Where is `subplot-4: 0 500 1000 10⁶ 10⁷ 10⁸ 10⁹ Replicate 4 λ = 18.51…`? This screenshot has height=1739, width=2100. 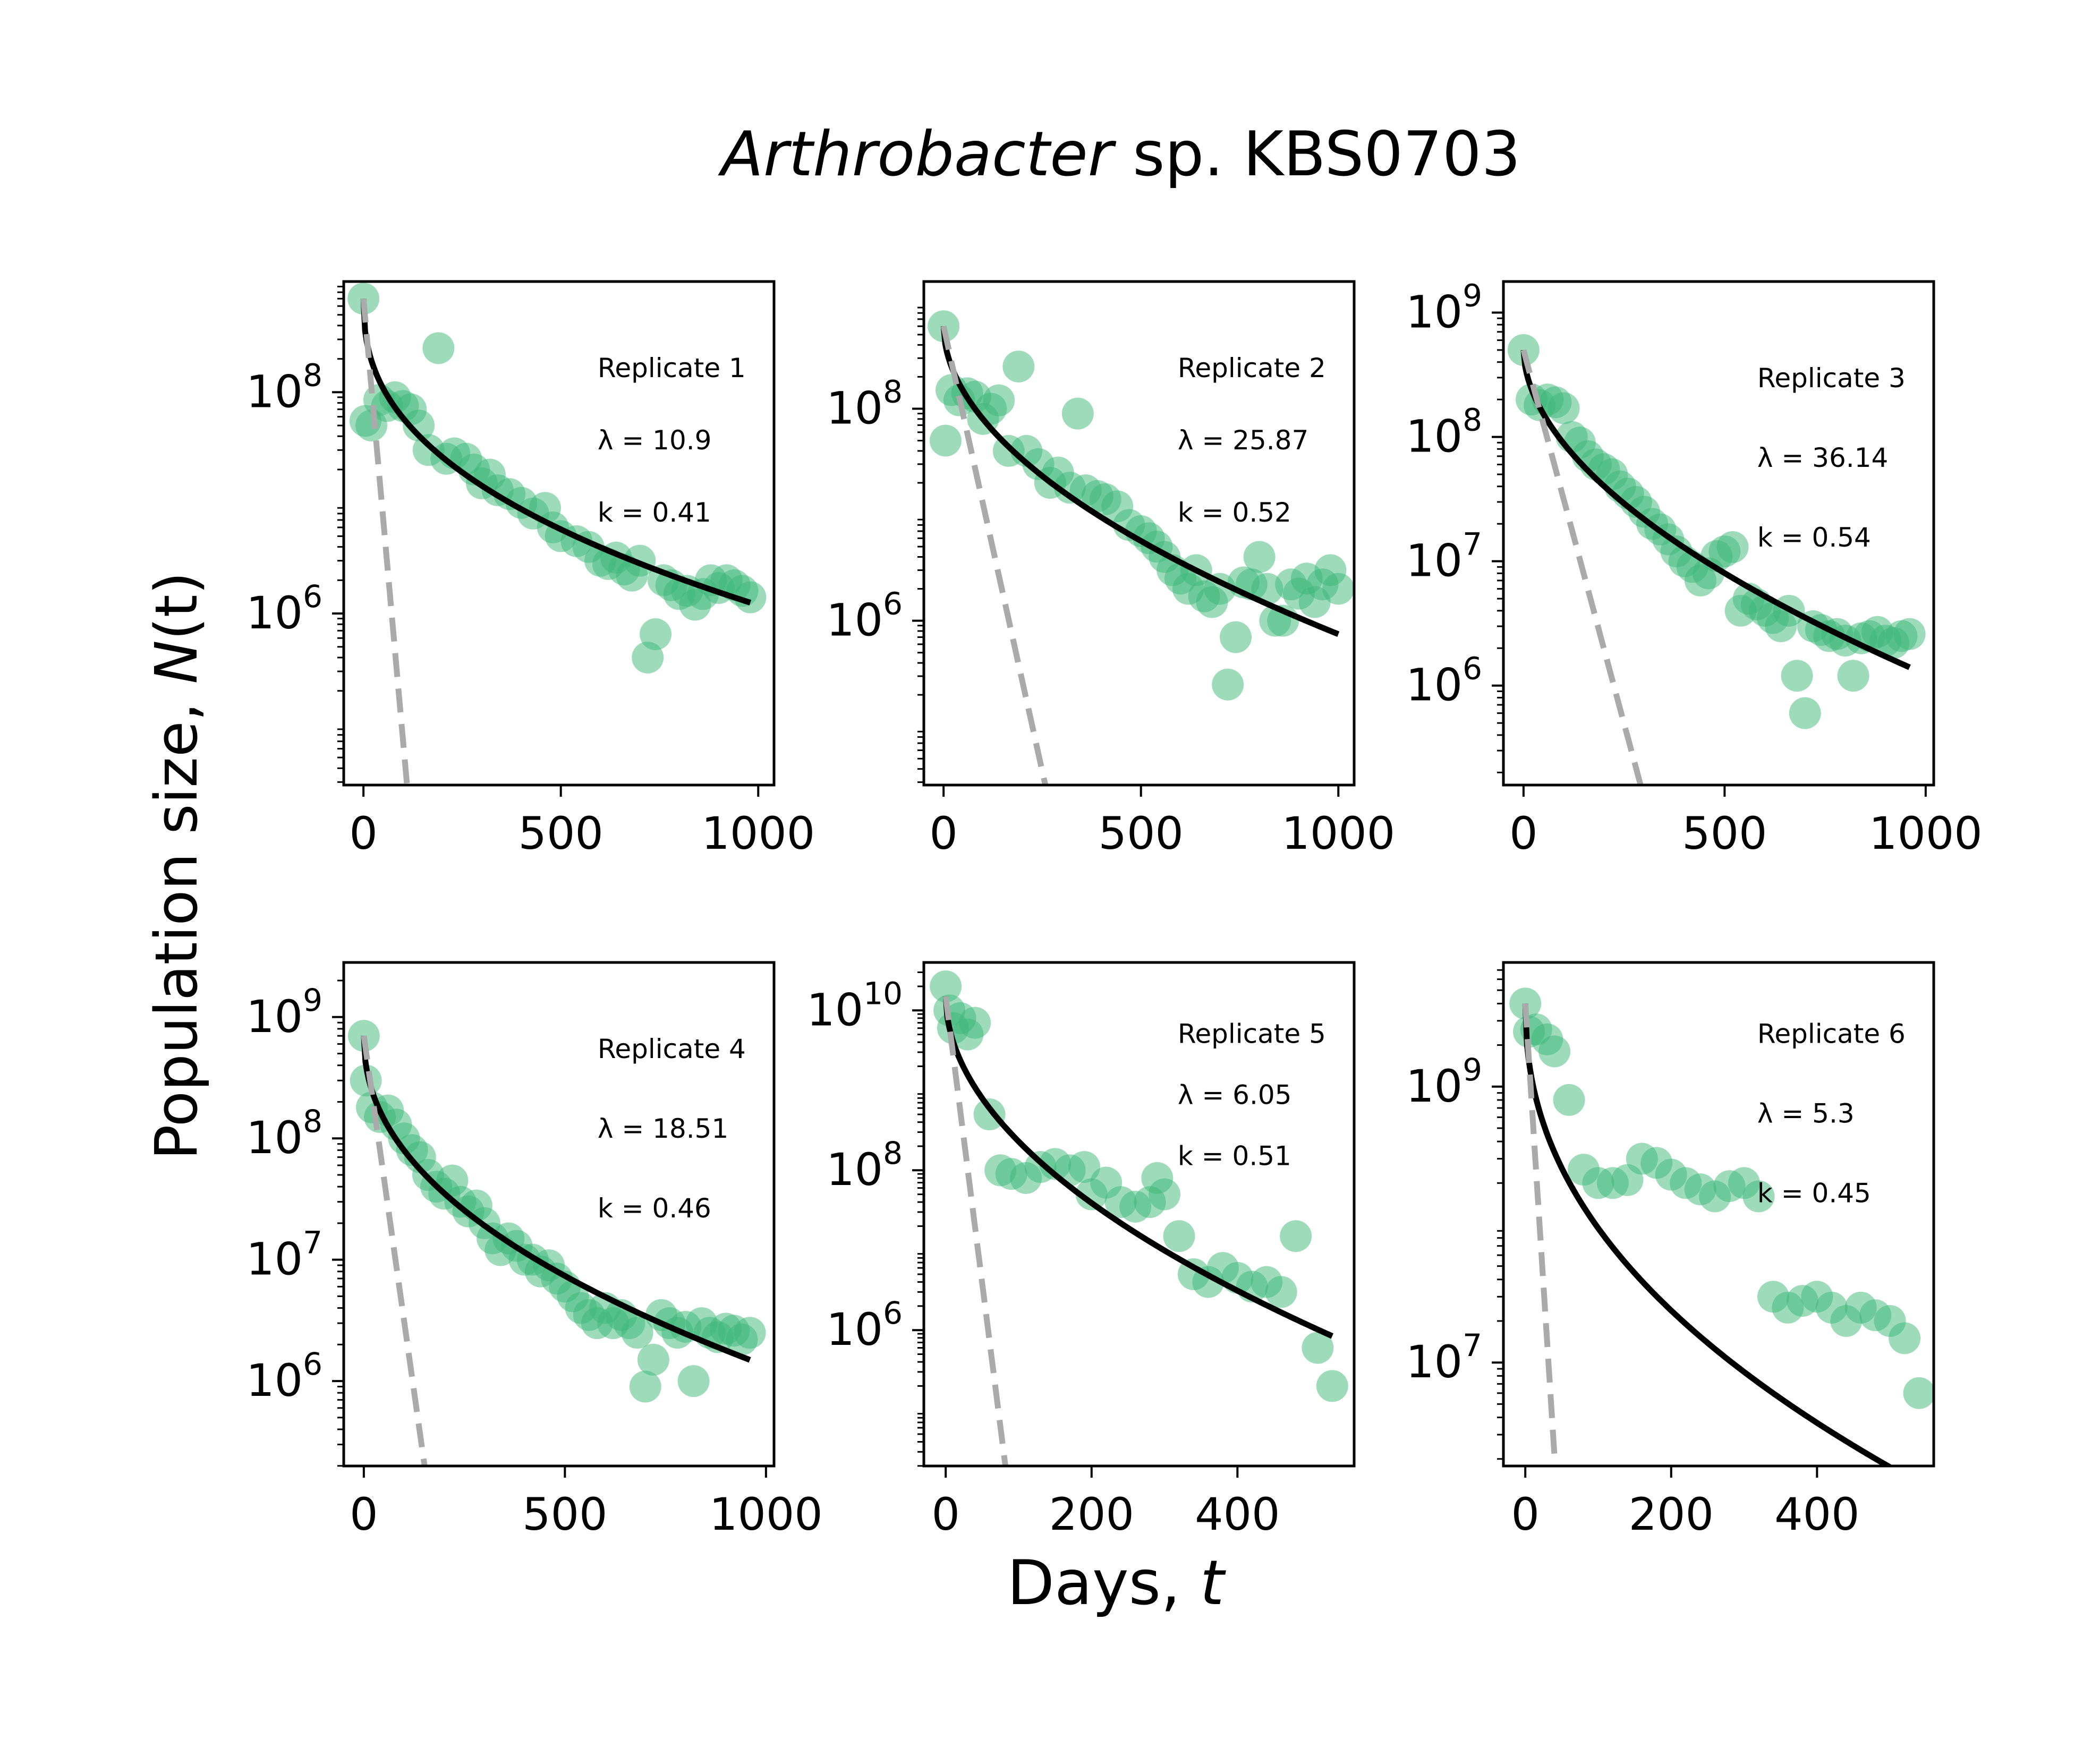 subplot-4: 0 500 1000 10⁶ 10⁷ 10⁸ 10⁹ Replicate 4 λ = 18.51… is located at coordinates (534, 1251).